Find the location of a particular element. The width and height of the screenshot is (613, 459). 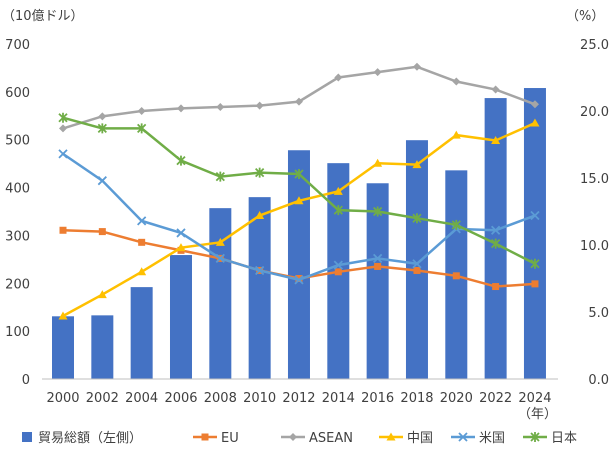

point-日本-2020 is located at coordinates (456, 224).